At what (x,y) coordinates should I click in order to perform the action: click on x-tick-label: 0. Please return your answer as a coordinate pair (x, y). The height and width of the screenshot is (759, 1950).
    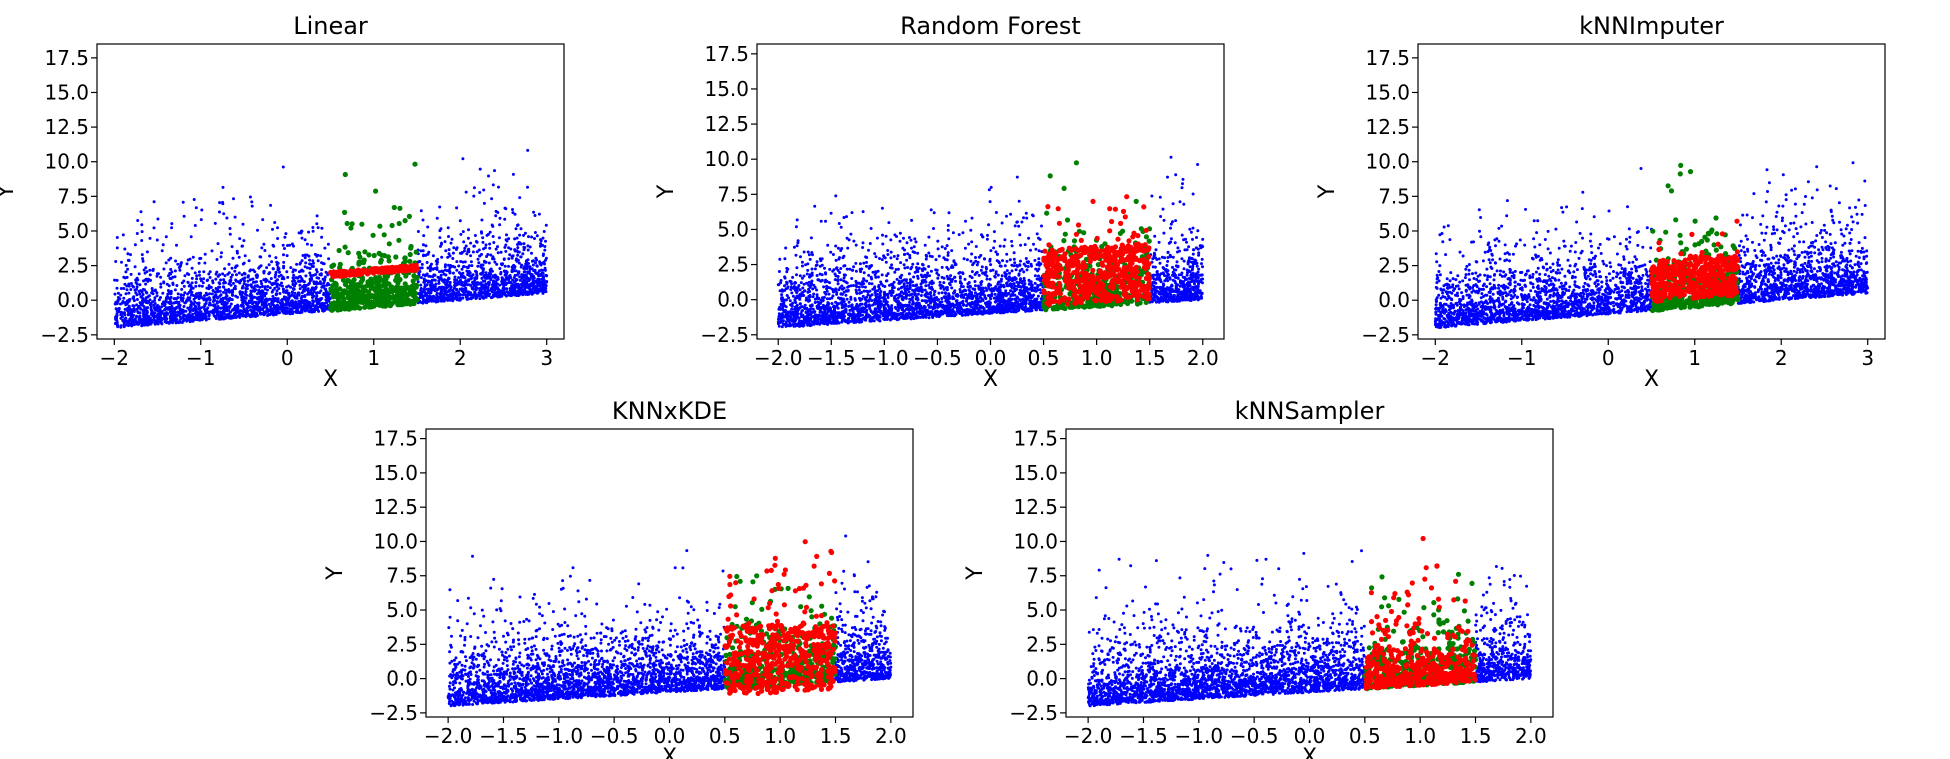
    Looking at the image, I should click on (287, 358).